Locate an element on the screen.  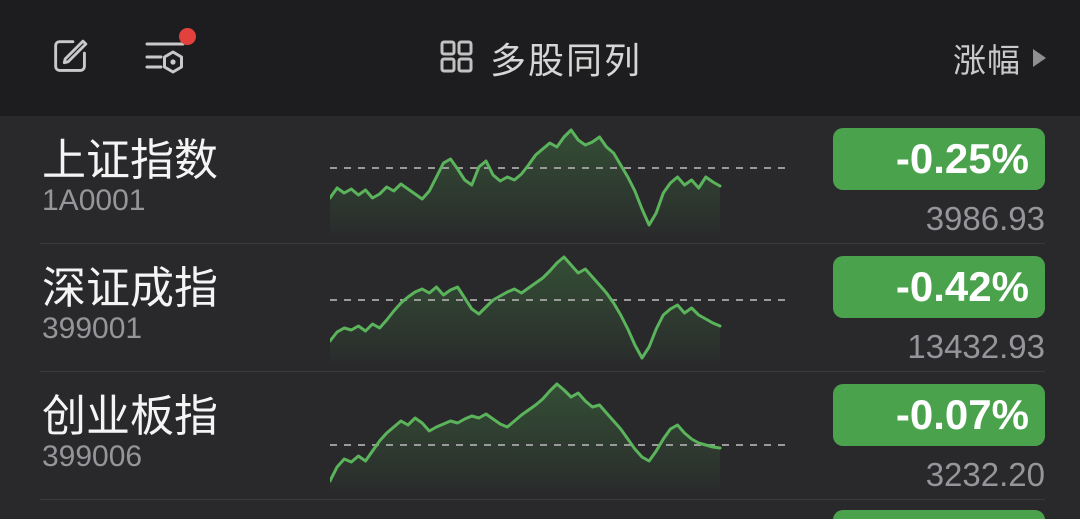
change-badge: -0.25% is located at coordinates (939, 159).